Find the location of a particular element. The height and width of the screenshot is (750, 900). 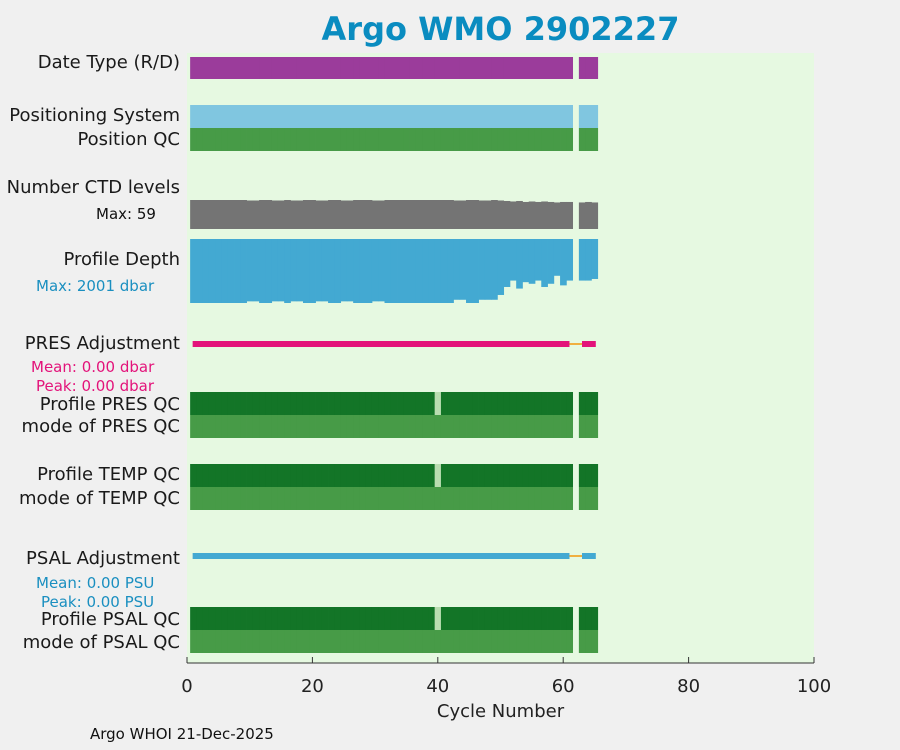

mode-psal-qc-row is located at coordinates (394, 641).